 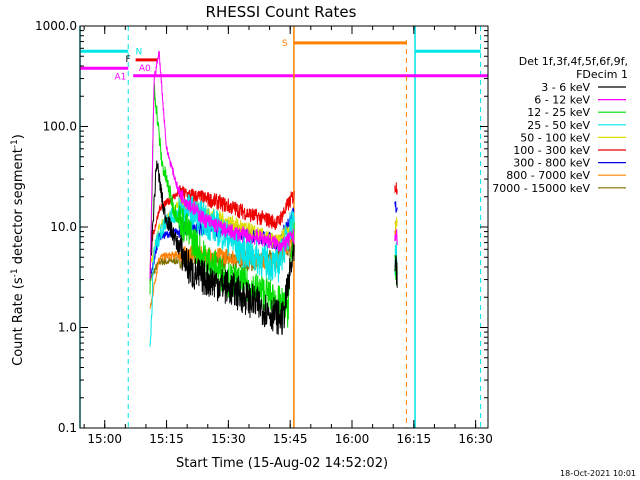 What do you see at coordinates (56, 26) in the screenshot?
I see `y-tick-label: 1000.0` at bounding box center [56, 26].